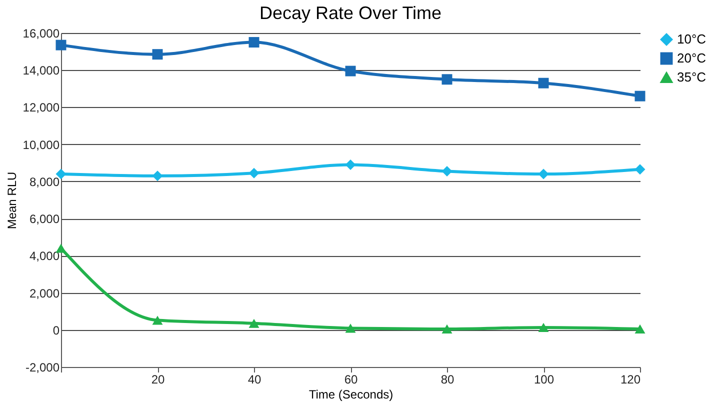 This screenshot has width=712, height=405. What do you see at coordinates (350, 13) in the screenshot?
I see `chart-title: Decay Rate Over Time` at bounding box center [350, 13].